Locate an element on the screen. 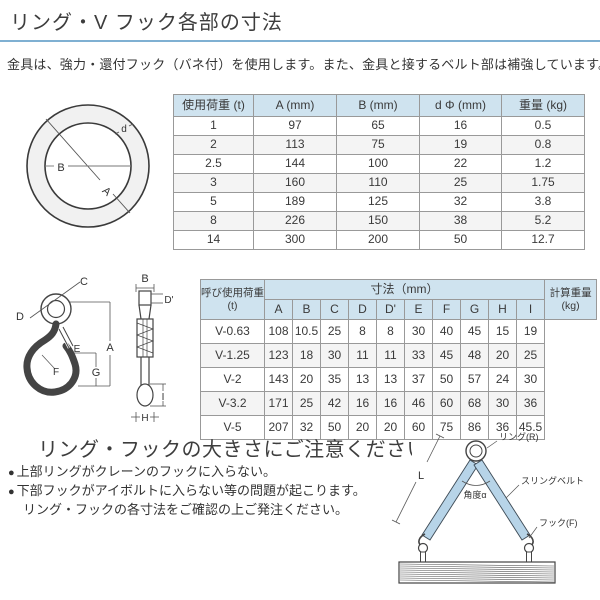 The height and width of the screenshot is (600, 600). col-header-A: A (mm) is located at coordinates (295, 105).